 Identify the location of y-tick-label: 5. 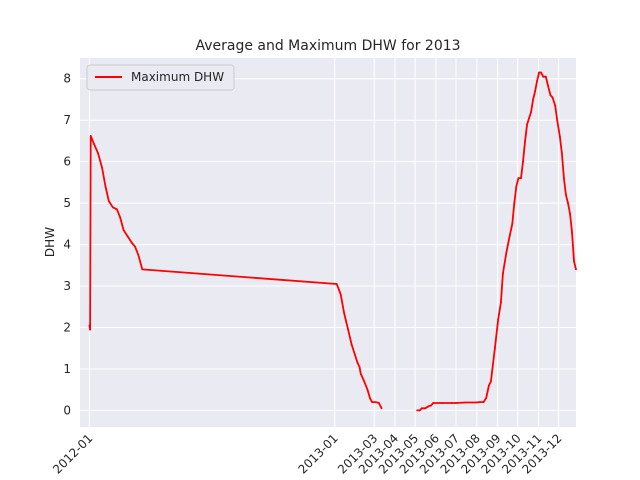
(67, 203).